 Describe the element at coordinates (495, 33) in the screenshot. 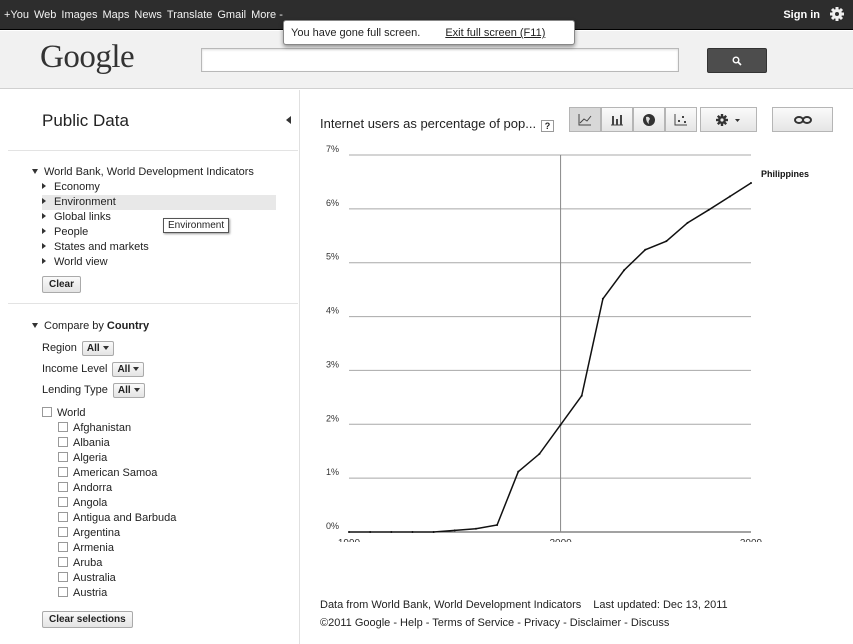

I see `exit-fullscreen-link: Exit full screen (F11)` at that location.